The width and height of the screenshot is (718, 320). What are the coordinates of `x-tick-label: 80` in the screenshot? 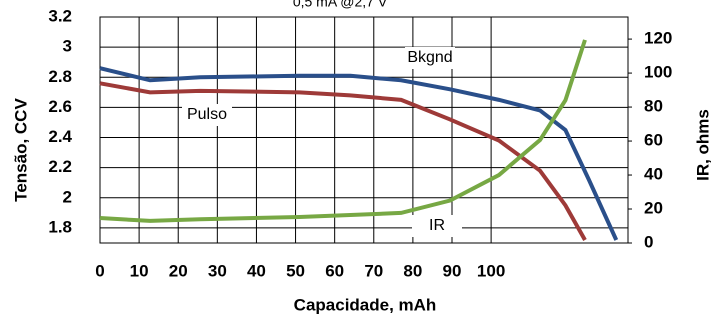 It's located at (412, 270).